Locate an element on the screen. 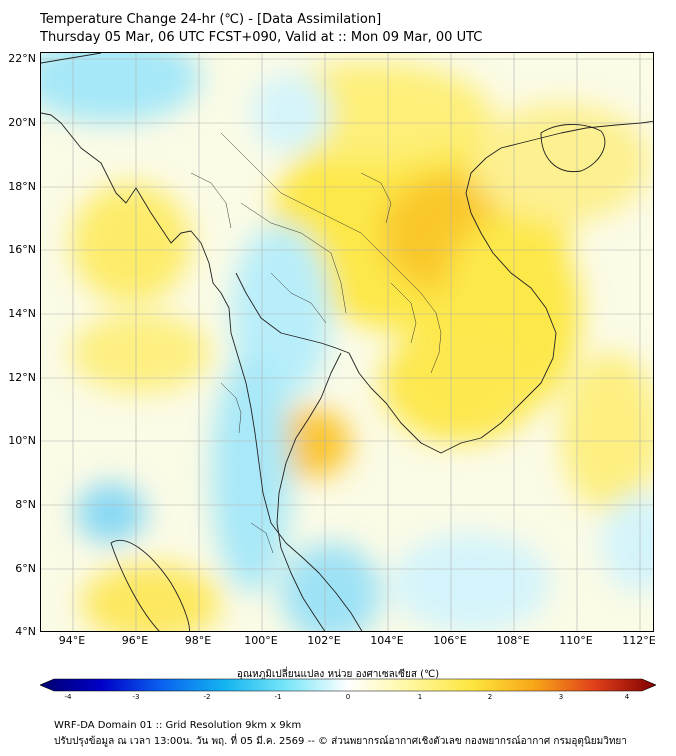  north-border-fragment is located at coordinates (71, 58).